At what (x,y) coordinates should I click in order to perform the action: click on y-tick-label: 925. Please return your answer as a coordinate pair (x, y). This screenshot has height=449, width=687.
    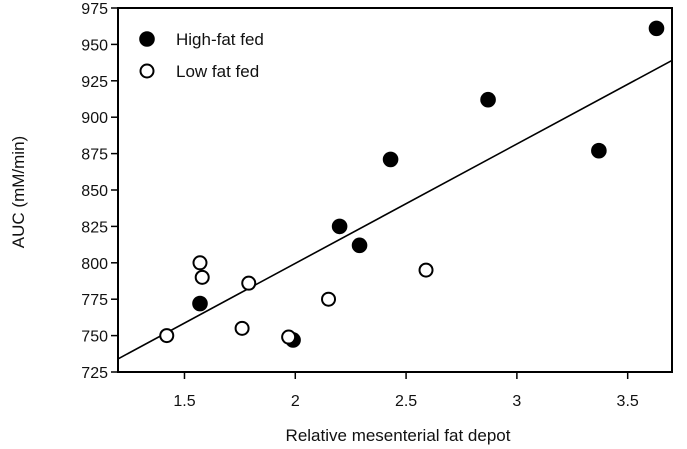
    Looking at the image, I should click on (94, 82).